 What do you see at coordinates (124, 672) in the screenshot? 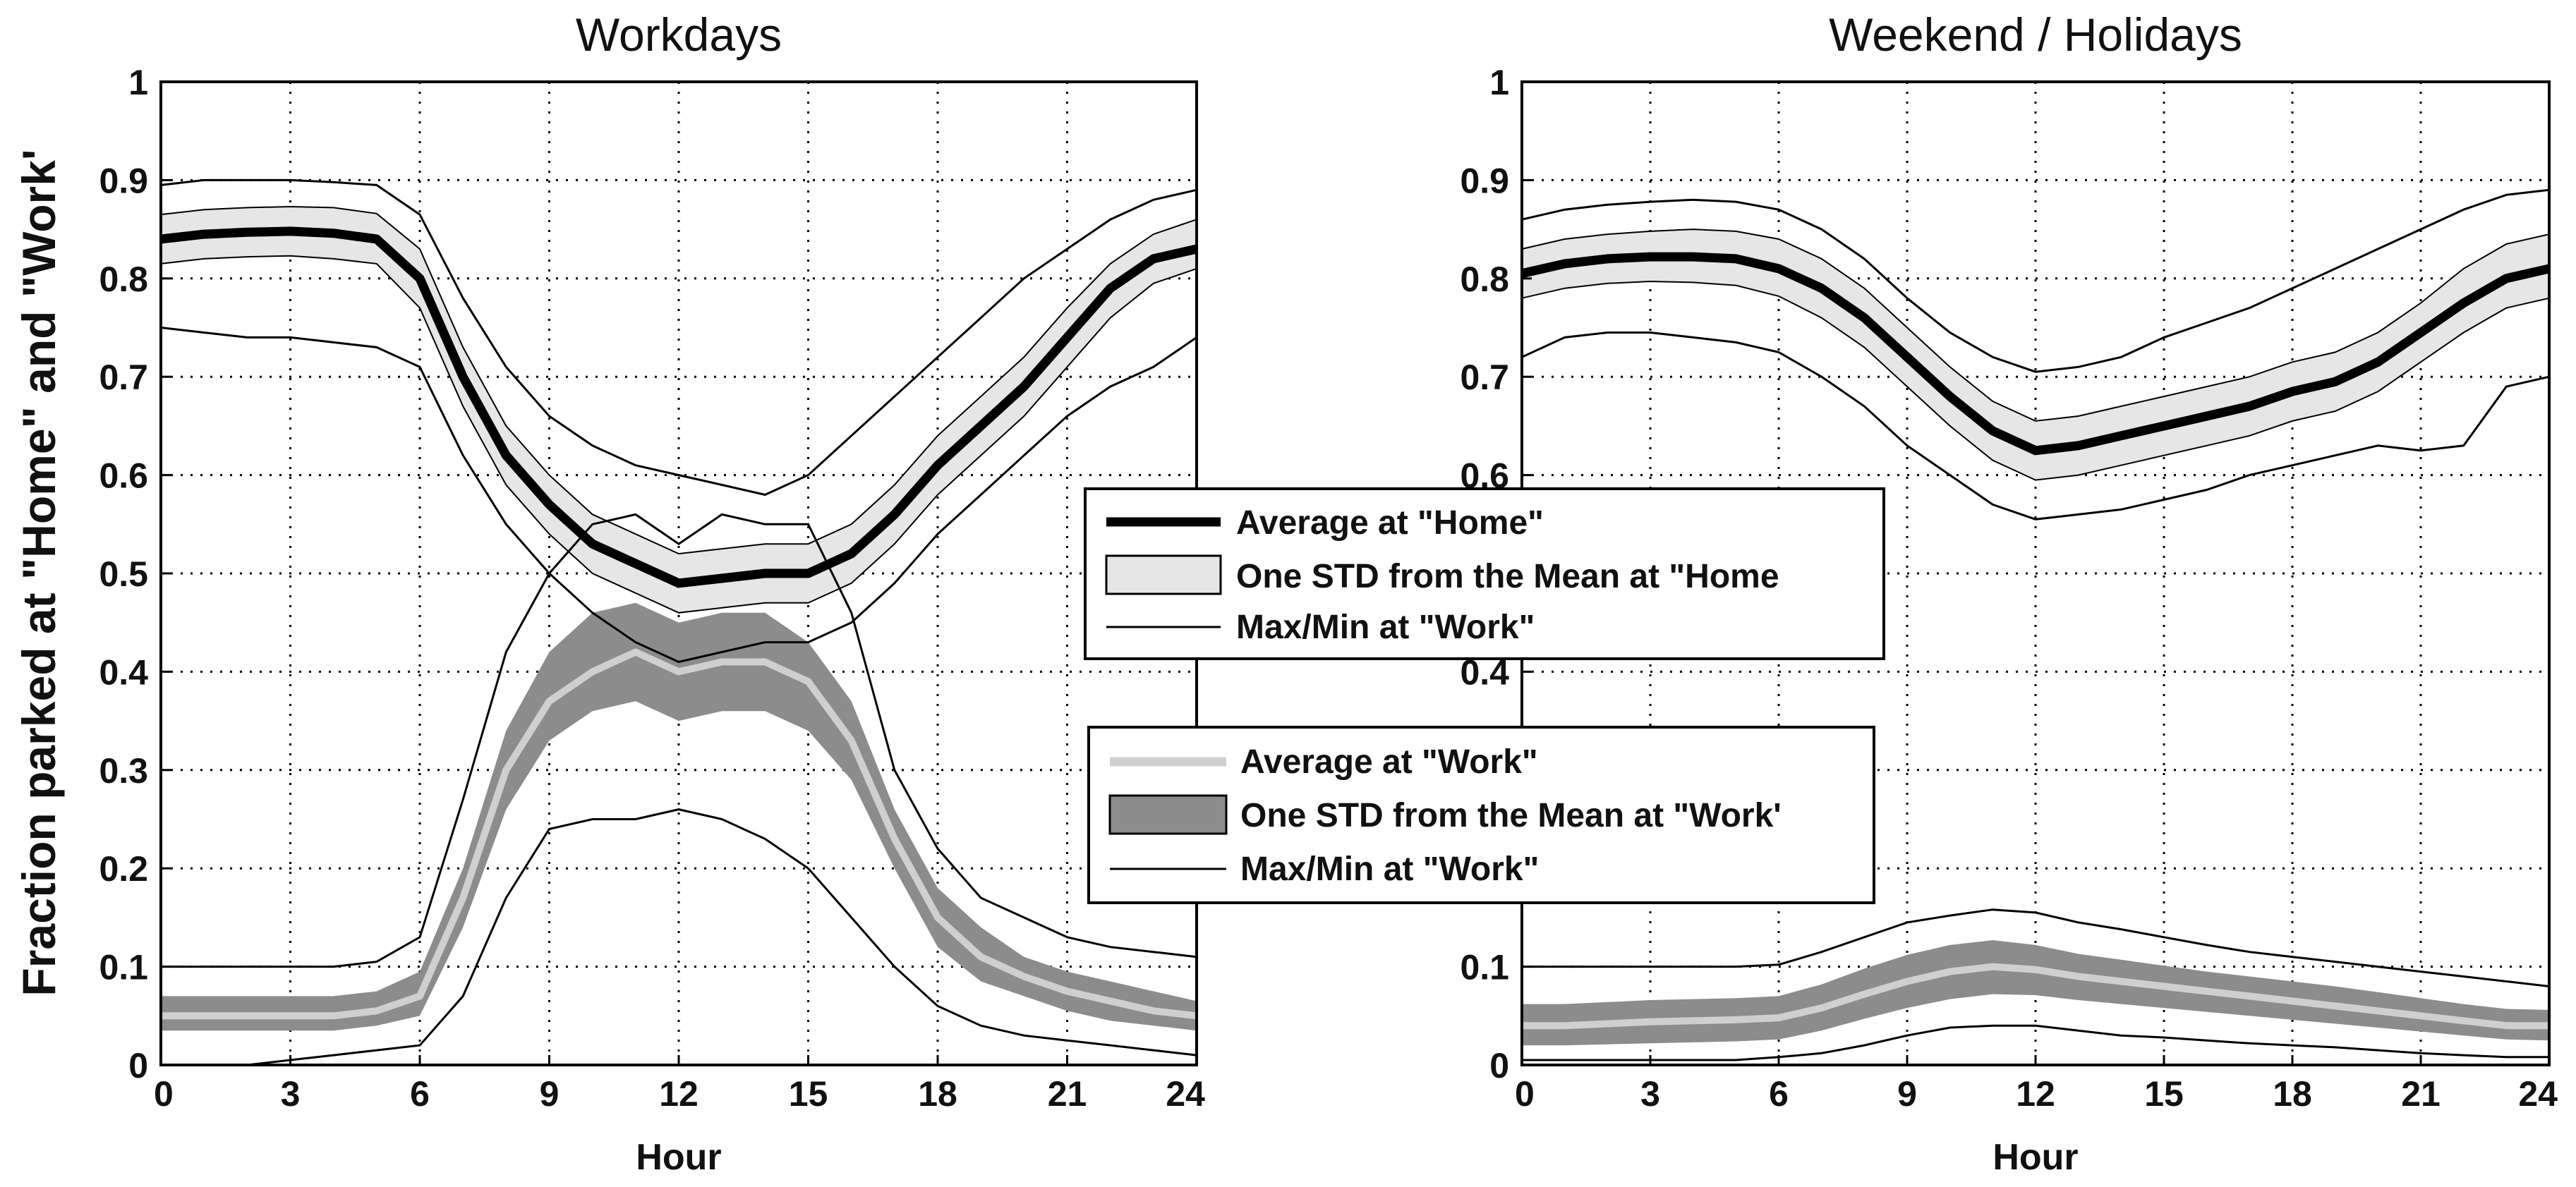
I see `y-tick-label: 0.4` at bounding box center [124, 672].